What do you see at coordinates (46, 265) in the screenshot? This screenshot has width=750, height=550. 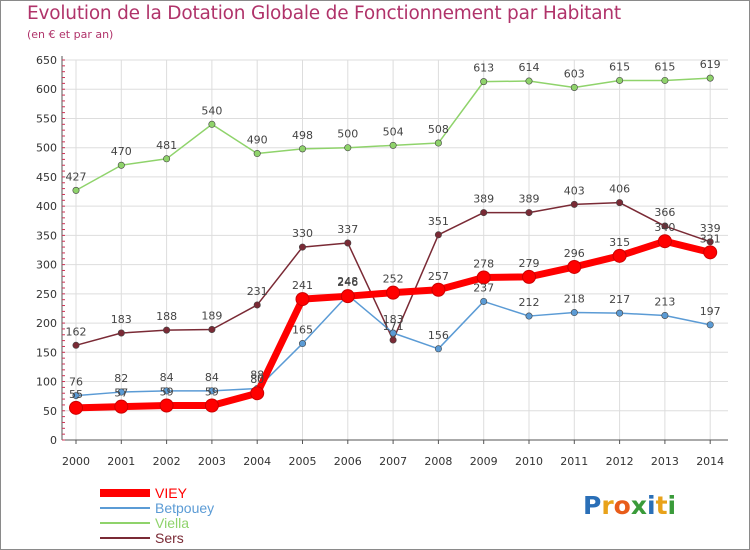 I see `y-tick-label: 300` at bounding box center [46, 265].